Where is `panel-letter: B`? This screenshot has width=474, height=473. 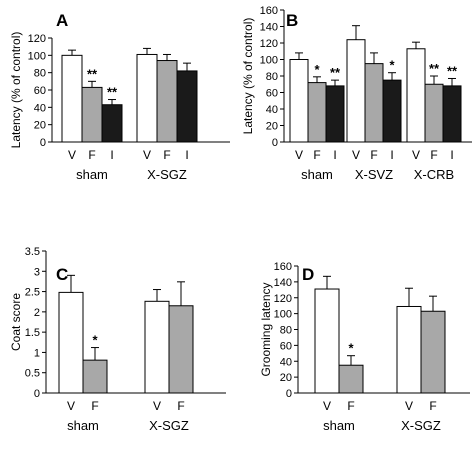 panel-letter: B is located at coordinates (292, 20).